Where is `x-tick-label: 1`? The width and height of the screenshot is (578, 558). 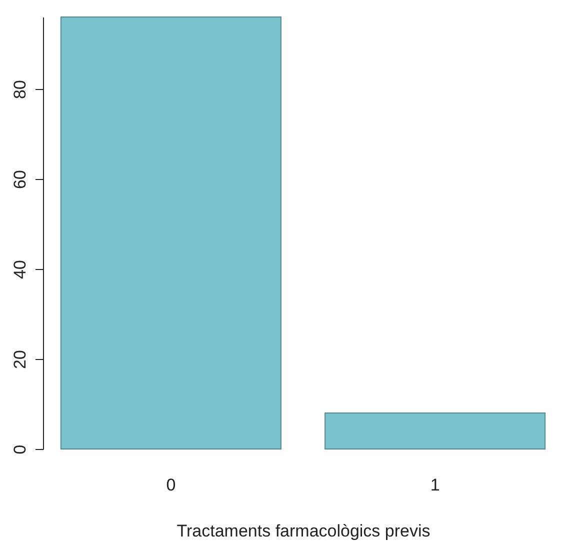
x-tick-label: 1 is located at coordinates (435, 485).